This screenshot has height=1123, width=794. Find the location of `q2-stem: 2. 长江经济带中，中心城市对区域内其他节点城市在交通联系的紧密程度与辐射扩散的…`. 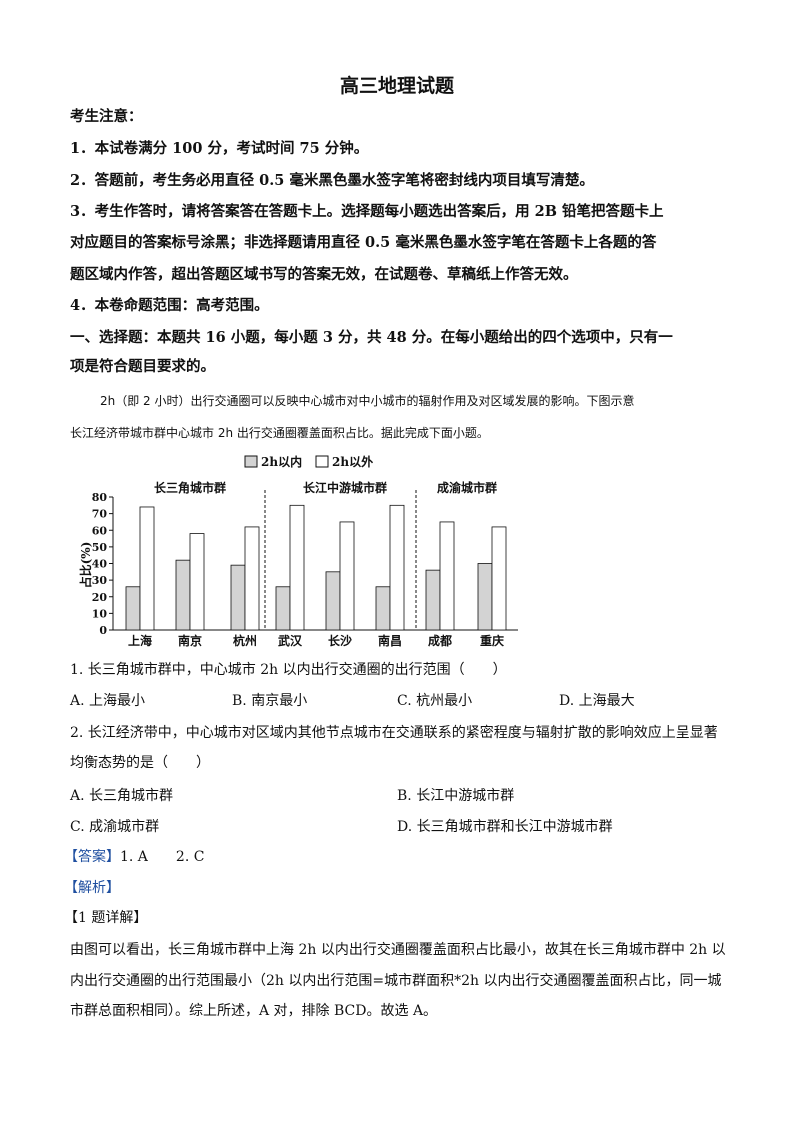

q2-stem: 2. 长江经济带中，中心城市对区域内其他节点城市在交通联系的紧密程度与辐射扩散的… is located at coordinates (394, 733).